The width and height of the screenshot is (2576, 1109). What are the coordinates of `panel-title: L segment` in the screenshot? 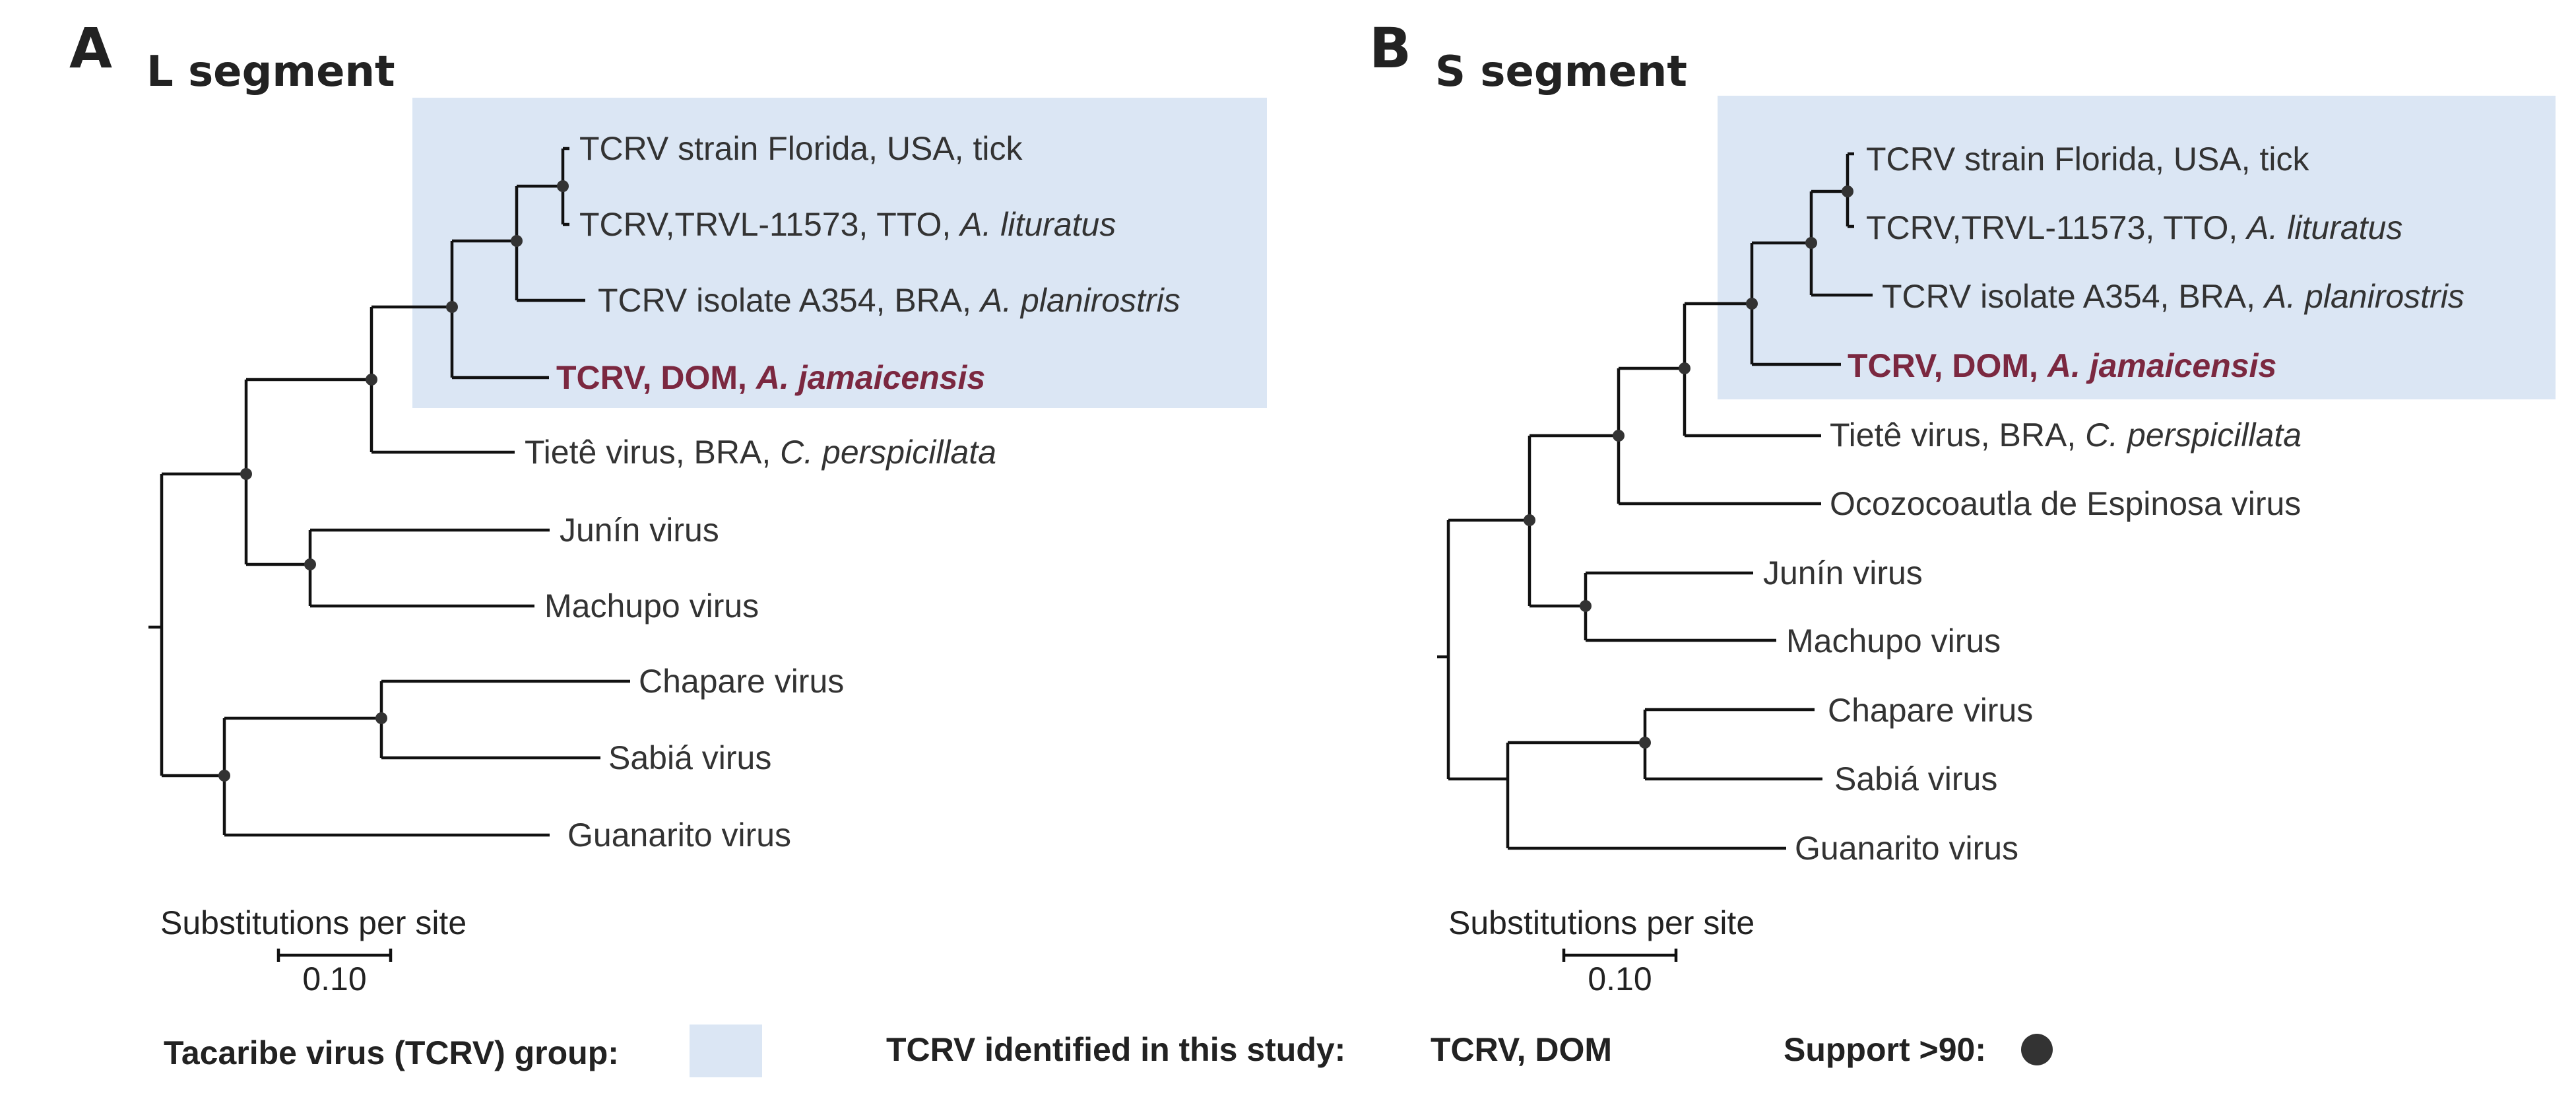 It's located at (270, 72).